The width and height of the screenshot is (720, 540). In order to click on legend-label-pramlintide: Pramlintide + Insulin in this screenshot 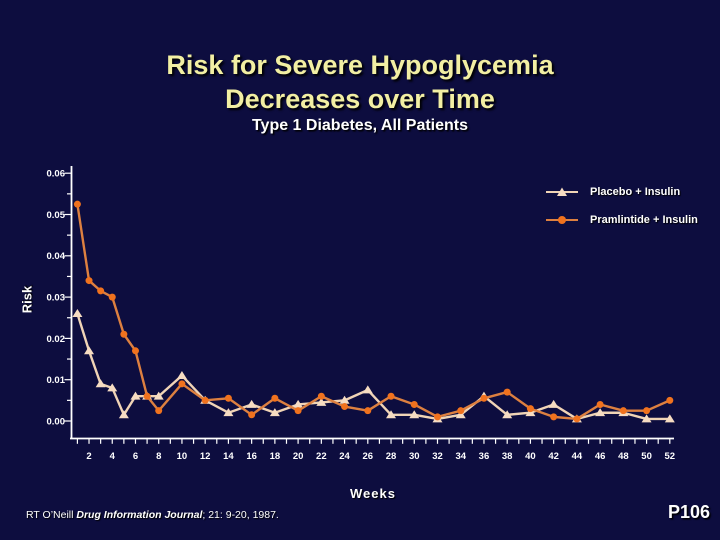, I will do `click(644, 219)`.